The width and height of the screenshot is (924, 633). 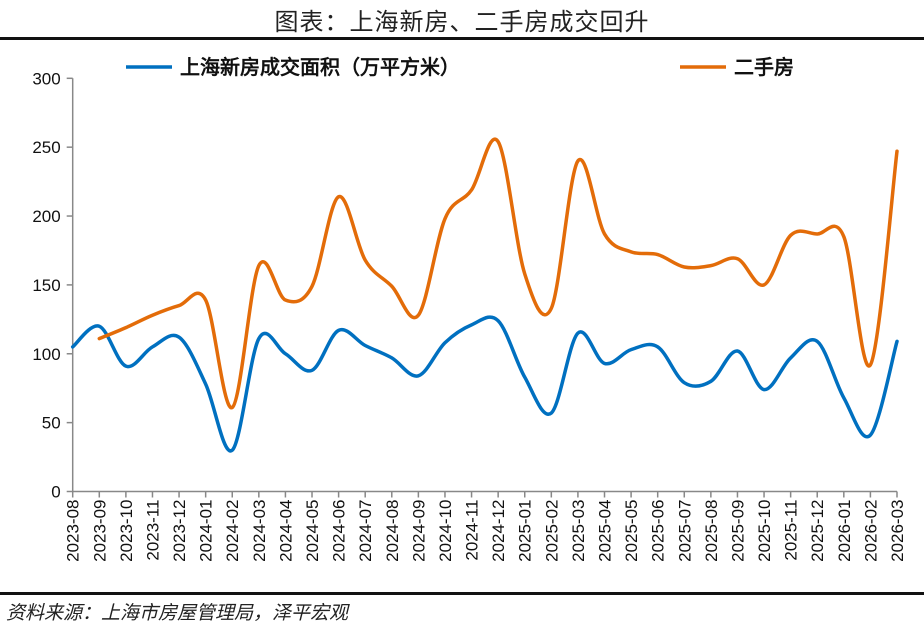 I want to click on x-tick-label: 2025-02, so click(x=551, y=531).